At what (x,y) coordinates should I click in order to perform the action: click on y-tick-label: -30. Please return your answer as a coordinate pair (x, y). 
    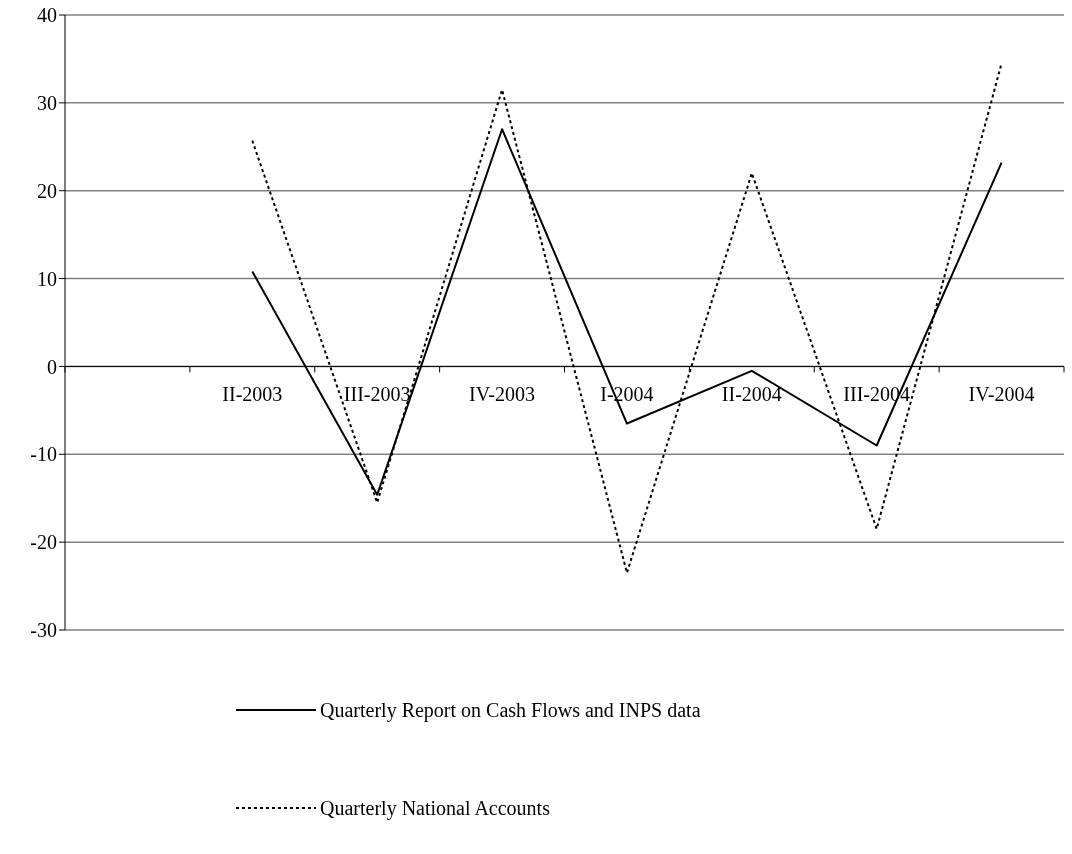
    Looking at the image, I should click on (43, 630).